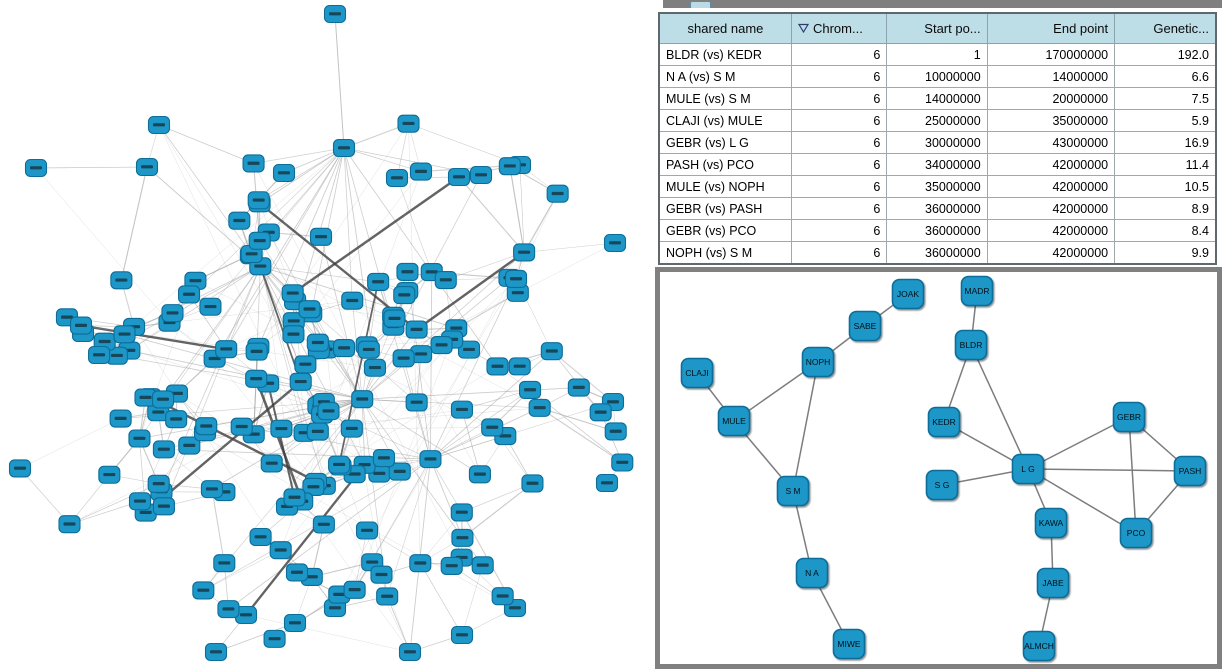 The height and width of the screenshot is (669, 1222). What do you see at coordinates (1165, 120) in the screenshot?
I see `table-cell: 5.9` at bounding box center [1165, 120].